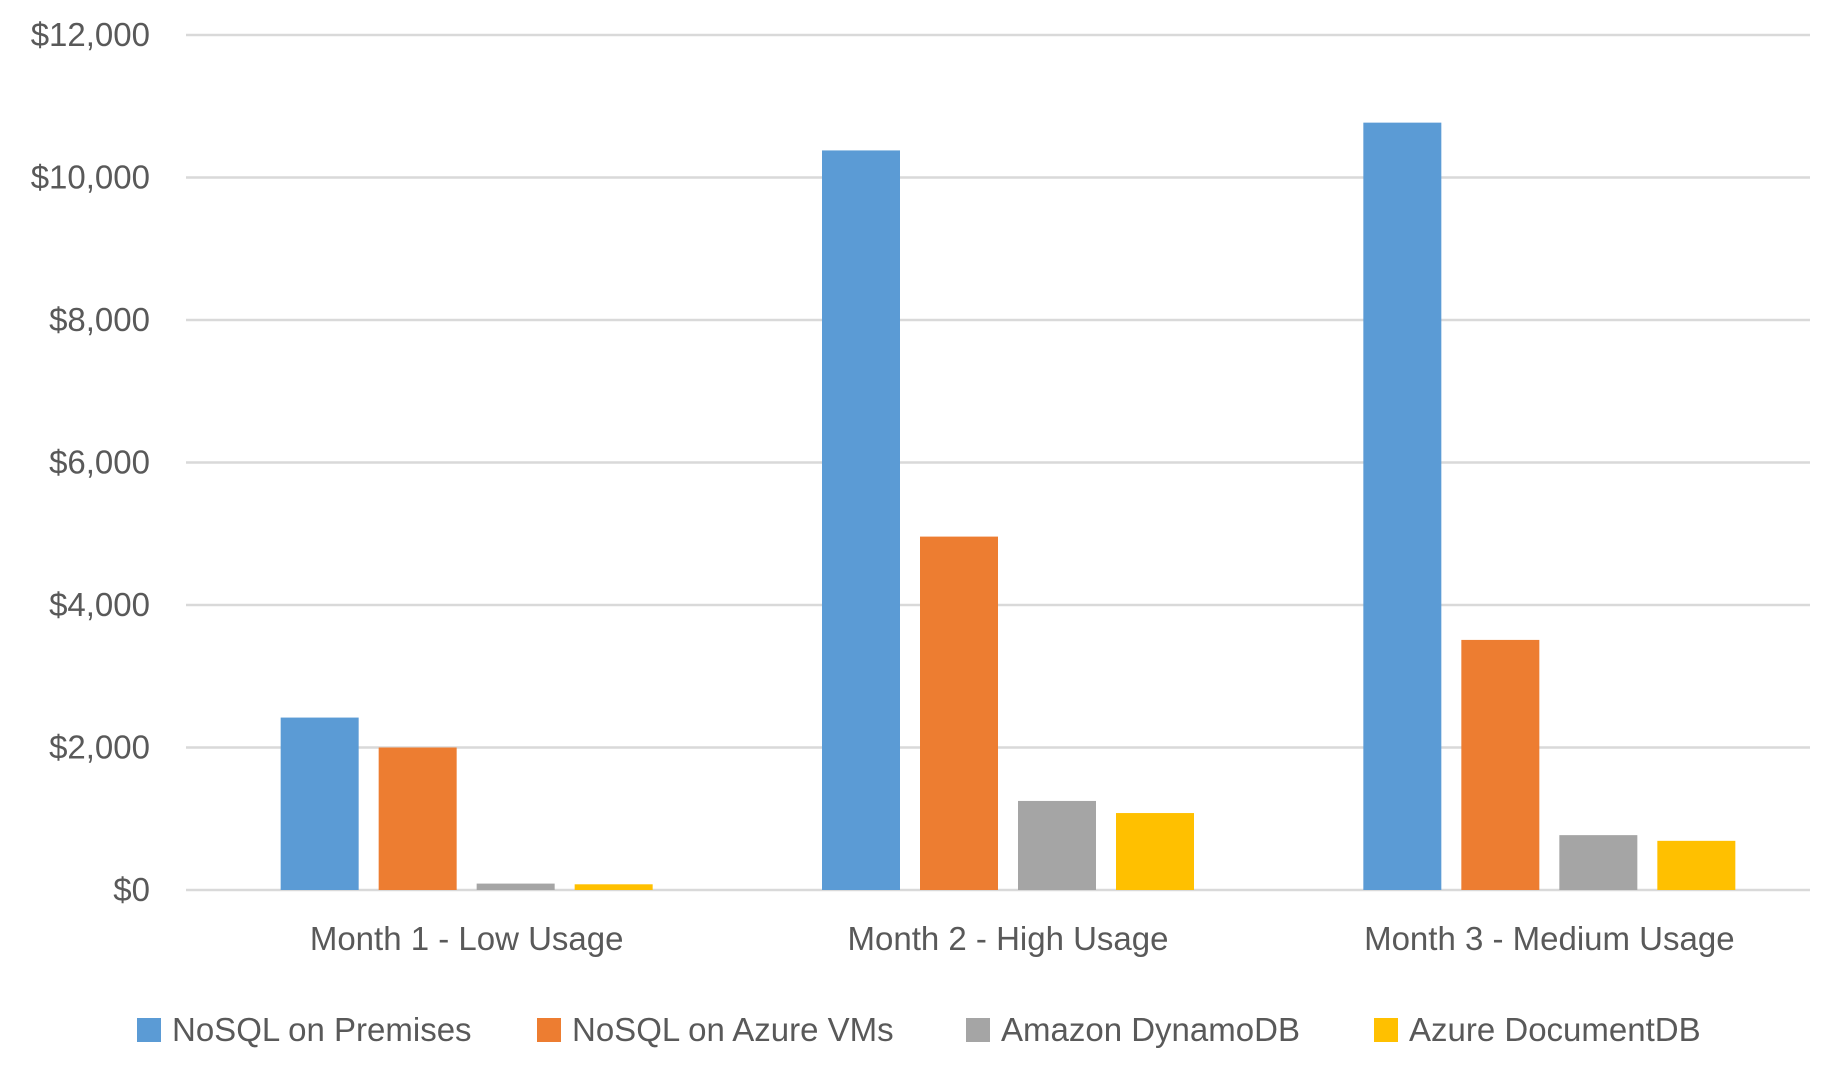 The image size is (1822, 1077). Describe the element at coordinates (322, 1029) in the screenshot. I see `legend-label: NoSQL on Premises` at that location.